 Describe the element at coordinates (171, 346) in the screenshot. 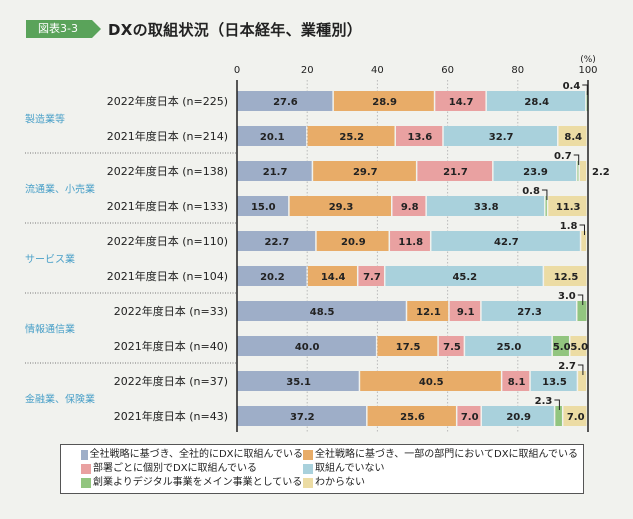

I see `row-label: 2021年度日本 (n=40)` at that location.